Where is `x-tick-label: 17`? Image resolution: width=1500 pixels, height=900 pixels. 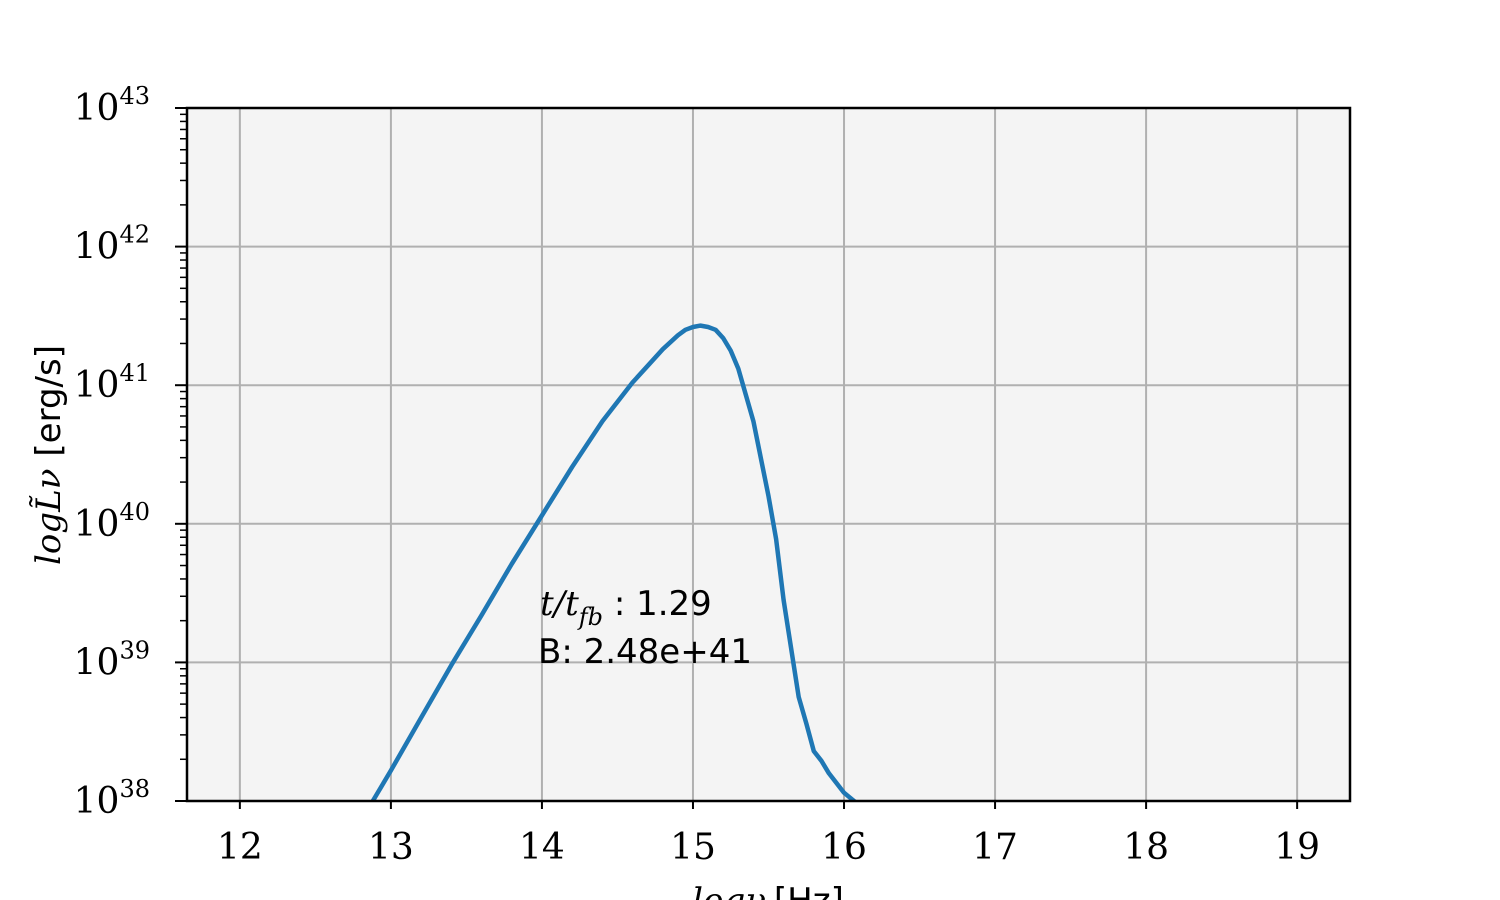
x-tick-label: 17 is located at coordinates (995, 847).